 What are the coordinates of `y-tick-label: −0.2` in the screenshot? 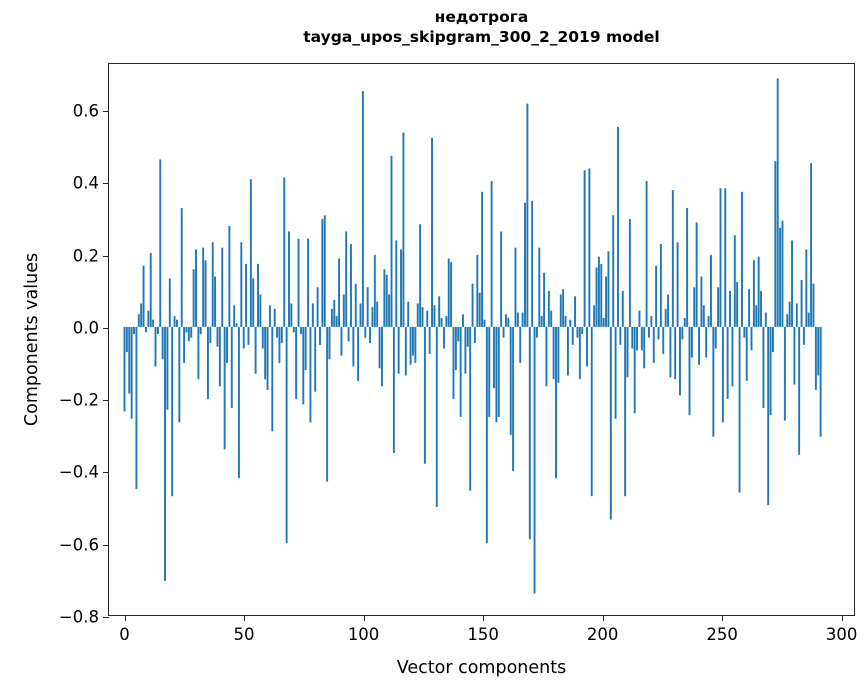 It's located at (78, 400).